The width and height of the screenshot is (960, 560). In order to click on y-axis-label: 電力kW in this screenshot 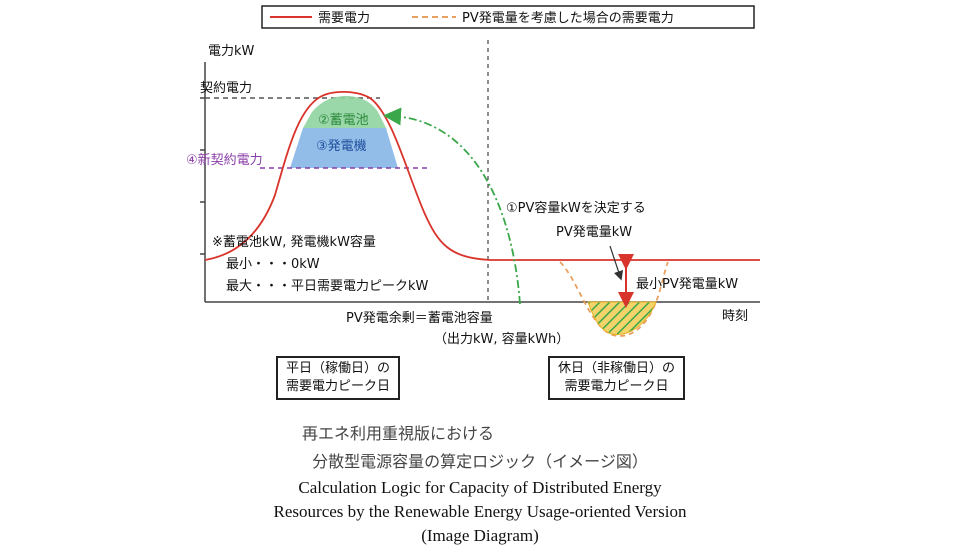, I will do `click(231, 51)`.